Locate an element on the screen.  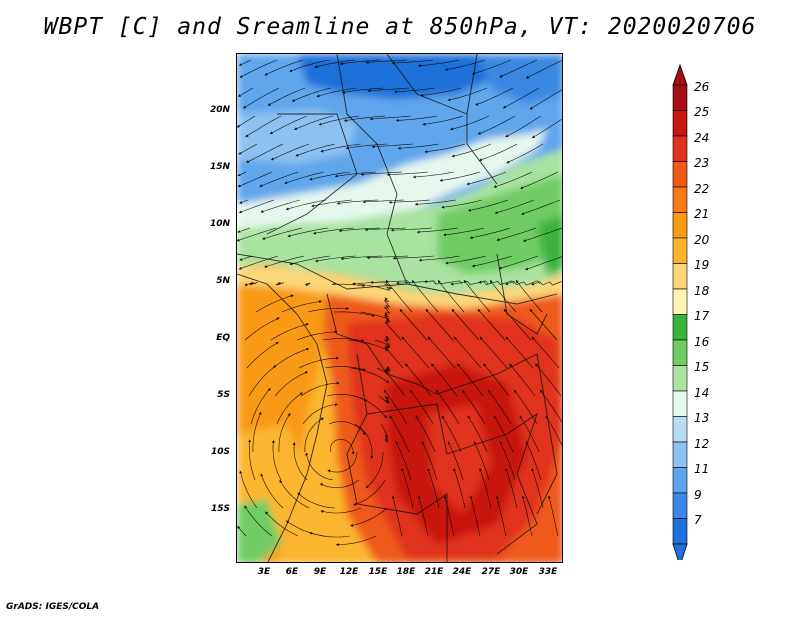
colorbar-label-23: 23 is located at coordinates (702, 163).